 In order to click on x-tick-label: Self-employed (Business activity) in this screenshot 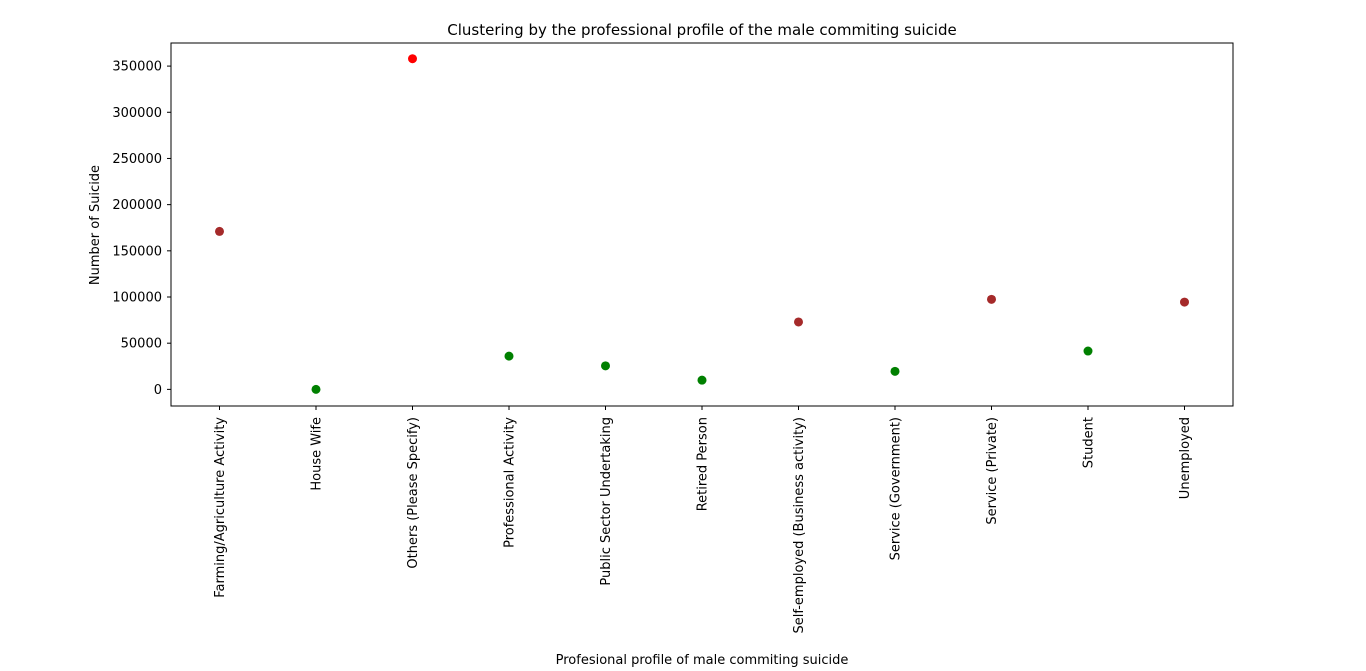, I will do `click(799, 525)`.